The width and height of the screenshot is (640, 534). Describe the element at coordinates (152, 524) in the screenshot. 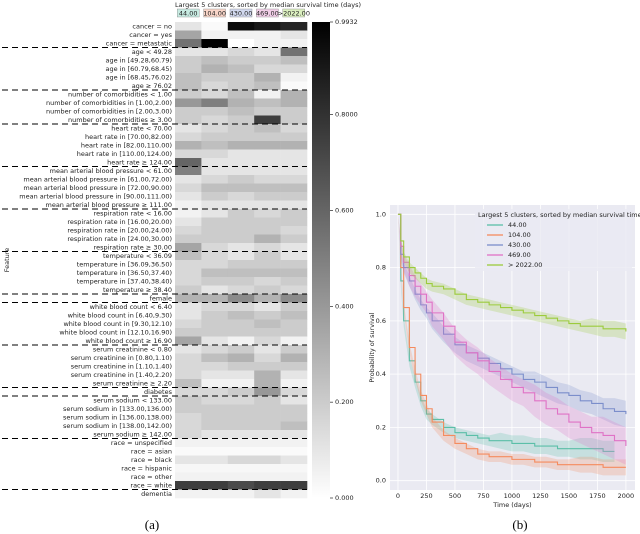

I see `caption: (a)` at that location.